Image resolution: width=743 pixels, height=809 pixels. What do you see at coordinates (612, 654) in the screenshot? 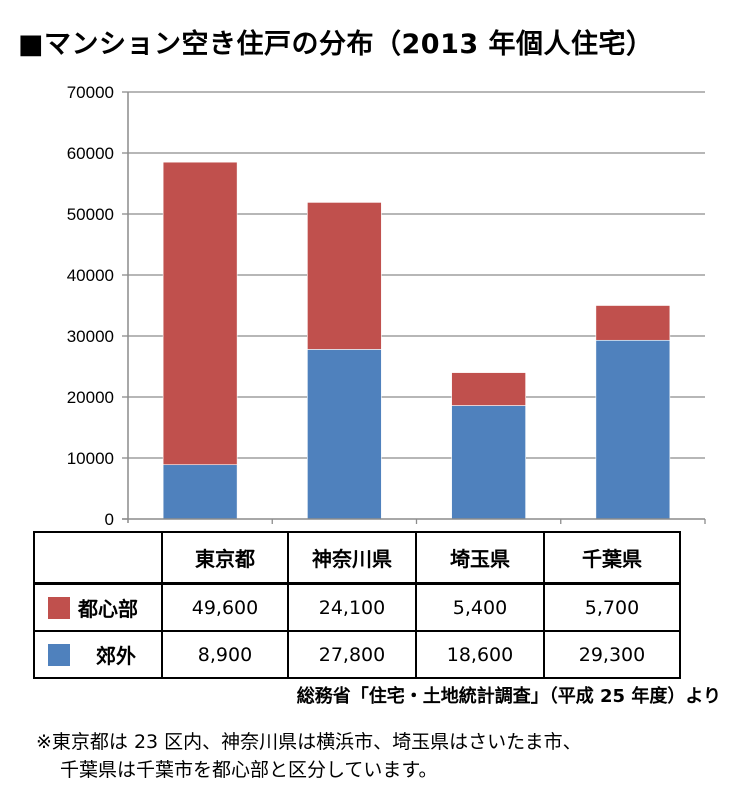
I see `data-label: 29,300` at bounding box center [612, 654].